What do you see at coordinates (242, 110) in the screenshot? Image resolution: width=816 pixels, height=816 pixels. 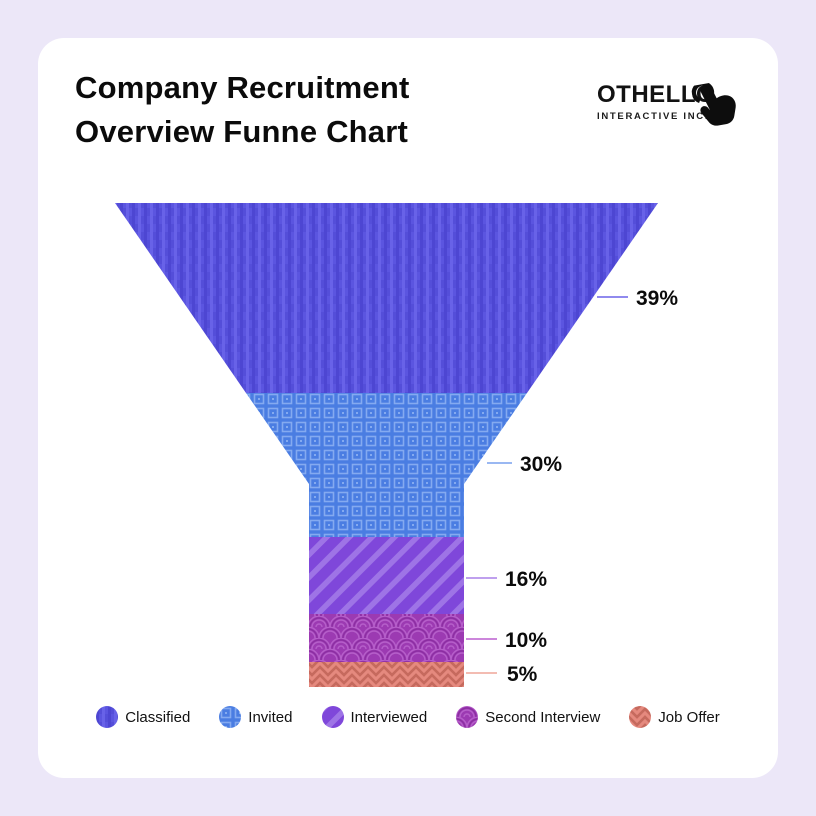 I see `page-title: Company Recruitment Overview Funne Chart` at bounding box center [242, 110].